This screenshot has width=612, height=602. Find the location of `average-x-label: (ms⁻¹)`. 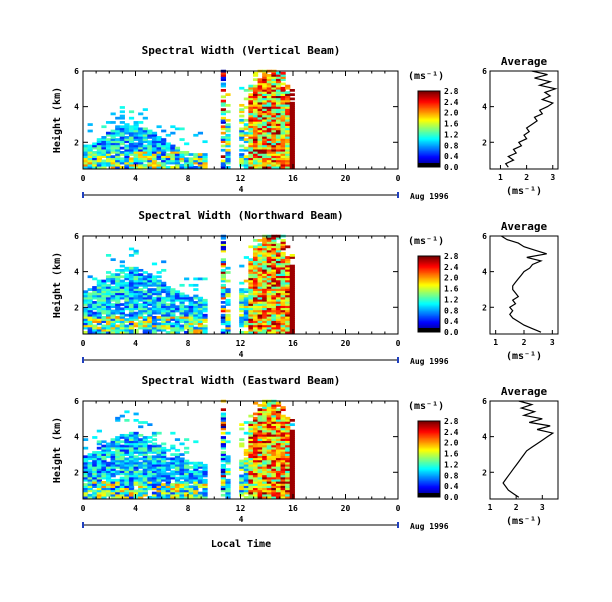

average-x-label: (ms⁻¹) is located at coordinates (524, 191).